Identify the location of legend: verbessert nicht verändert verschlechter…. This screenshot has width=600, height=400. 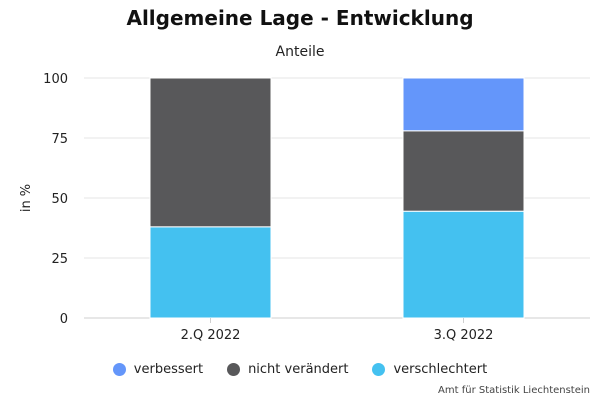
(300, 369).